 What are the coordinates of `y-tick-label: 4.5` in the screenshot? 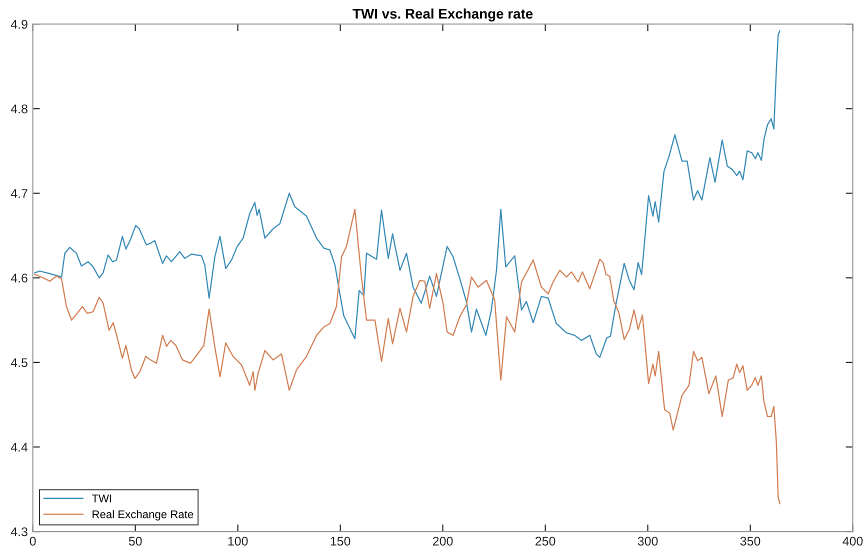 It's located at (19, 363).